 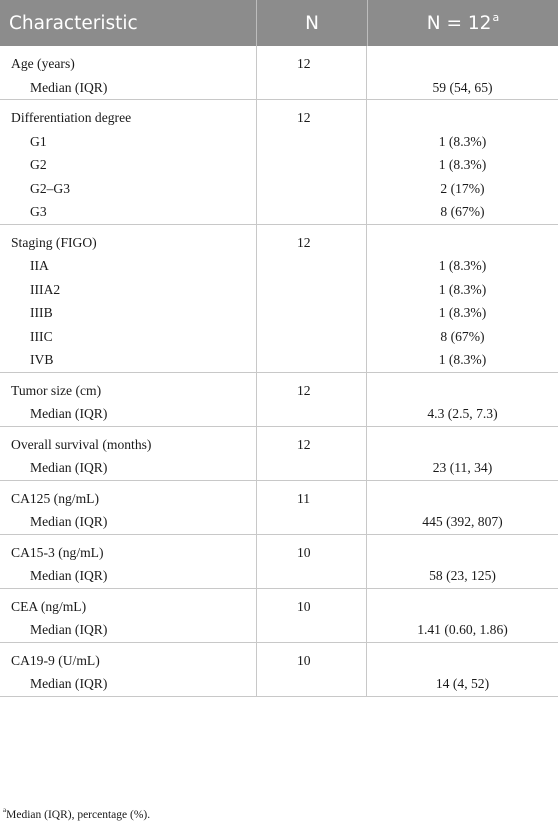 I want to click on characteristic-cell: CA125 (ng/mL) Median (IQR), so click(x=128, y=507).